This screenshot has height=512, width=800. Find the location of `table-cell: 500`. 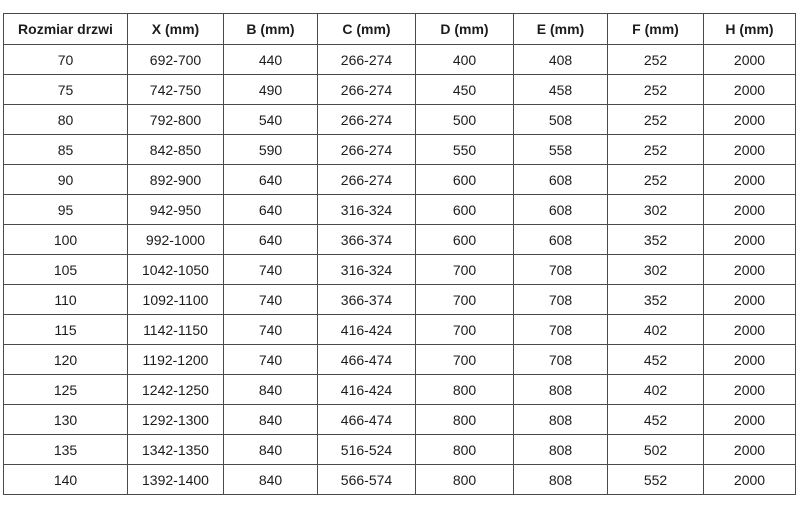

table-cell: 500 is located at coordinates (464, 119).